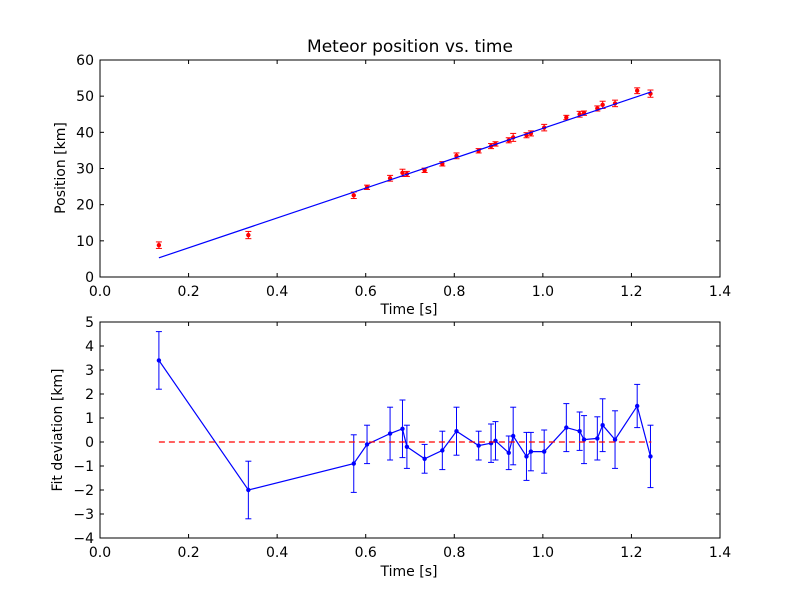 This screenshot has width=800, height=600. Describe the element at coordinates (366, 292) in the screenshot. I see `position-x-tick-label: 0.6` at that location.